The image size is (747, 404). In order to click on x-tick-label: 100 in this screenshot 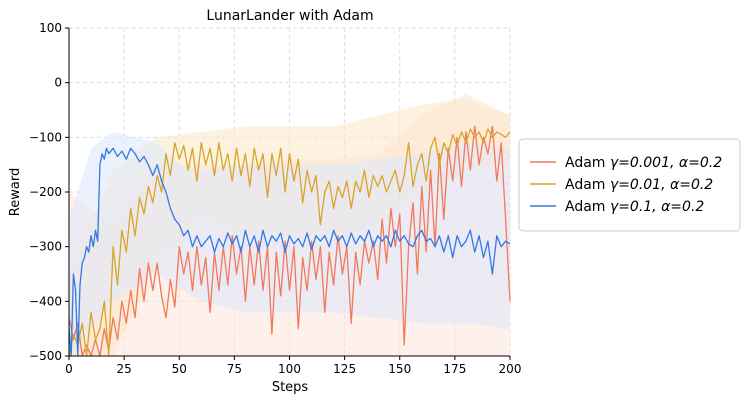, I will do `click(289, 369)`.